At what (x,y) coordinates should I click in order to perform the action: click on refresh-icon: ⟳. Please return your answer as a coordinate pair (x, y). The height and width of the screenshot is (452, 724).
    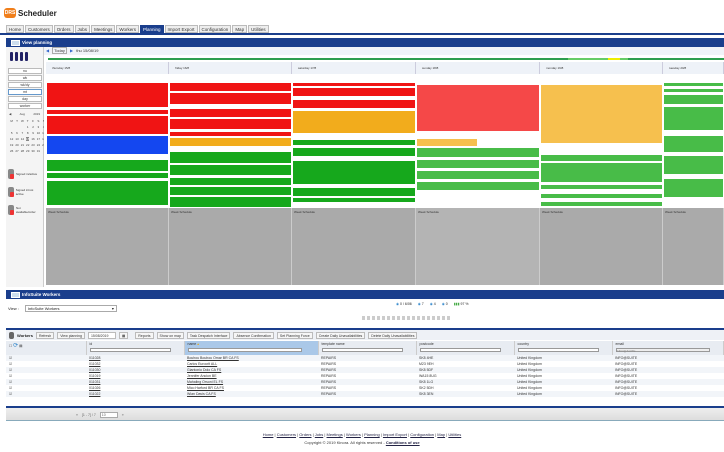
    Looking at the image, I should click on (16, 346).